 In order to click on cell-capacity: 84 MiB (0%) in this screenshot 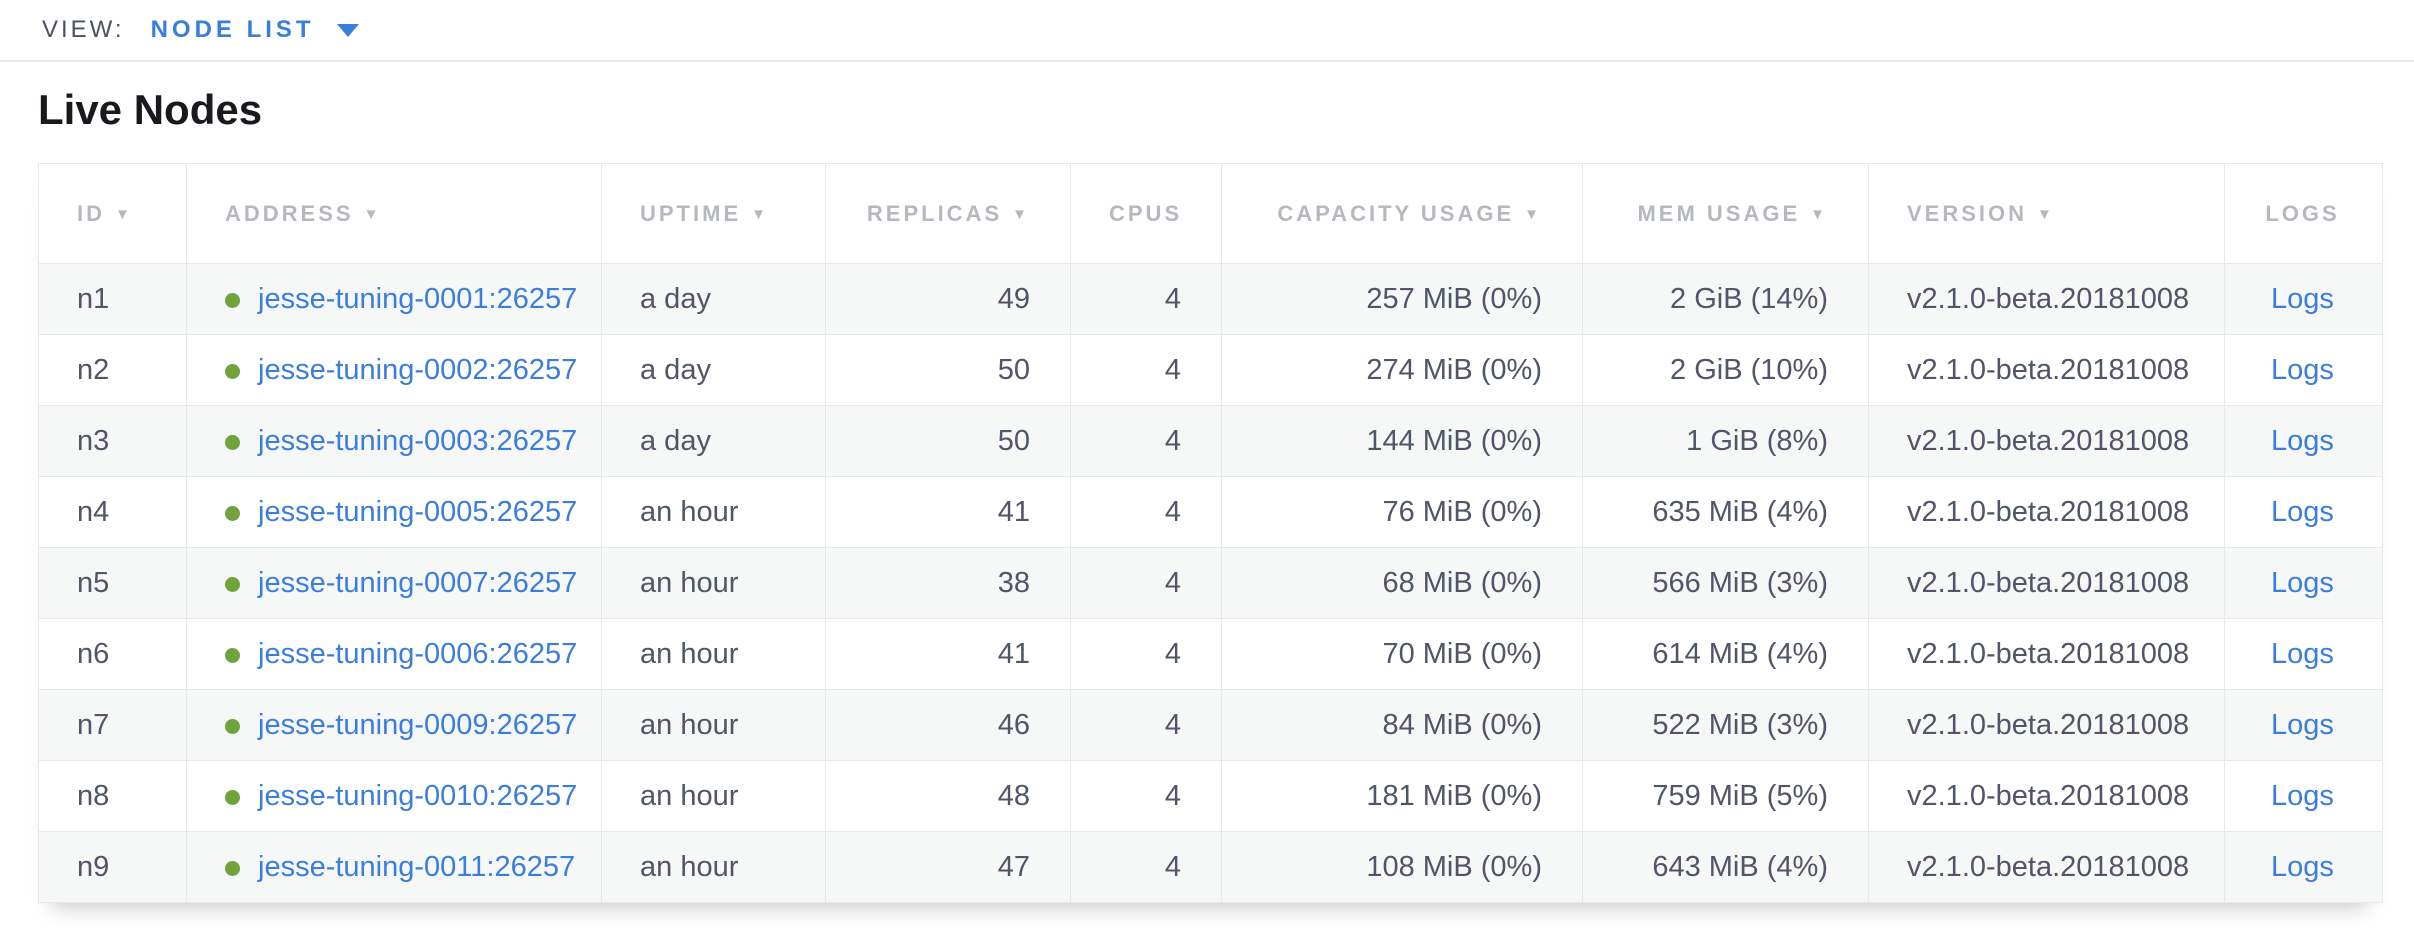, I will do `click(1402, 725)`.